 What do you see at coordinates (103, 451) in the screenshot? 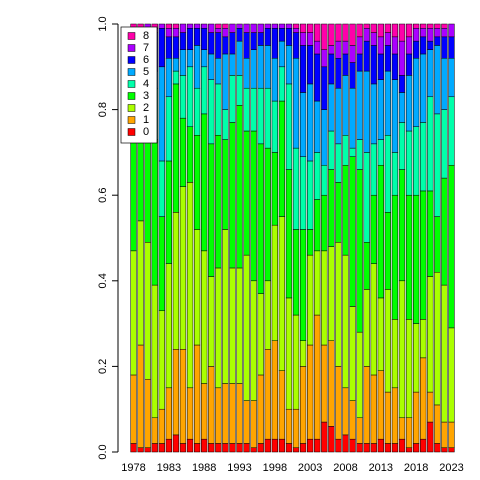
I see `y-tick-label: 0.0` at bounding box center [103, 451].